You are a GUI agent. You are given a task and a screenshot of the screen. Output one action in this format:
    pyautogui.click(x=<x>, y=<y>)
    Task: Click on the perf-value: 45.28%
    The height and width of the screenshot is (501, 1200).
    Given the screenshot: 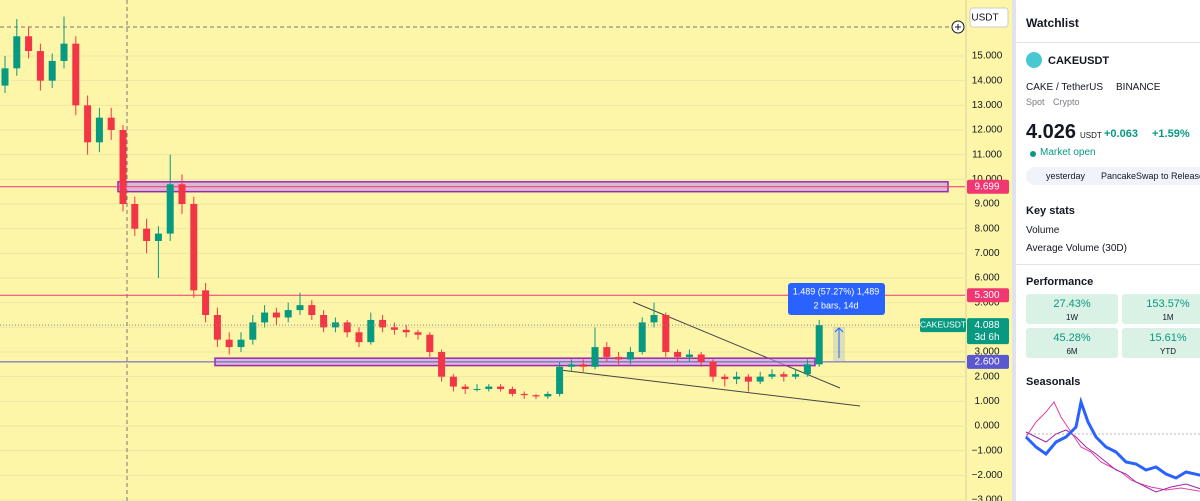 What is the action you would take?
    pyautogui.click(x=1072, y=338)
    